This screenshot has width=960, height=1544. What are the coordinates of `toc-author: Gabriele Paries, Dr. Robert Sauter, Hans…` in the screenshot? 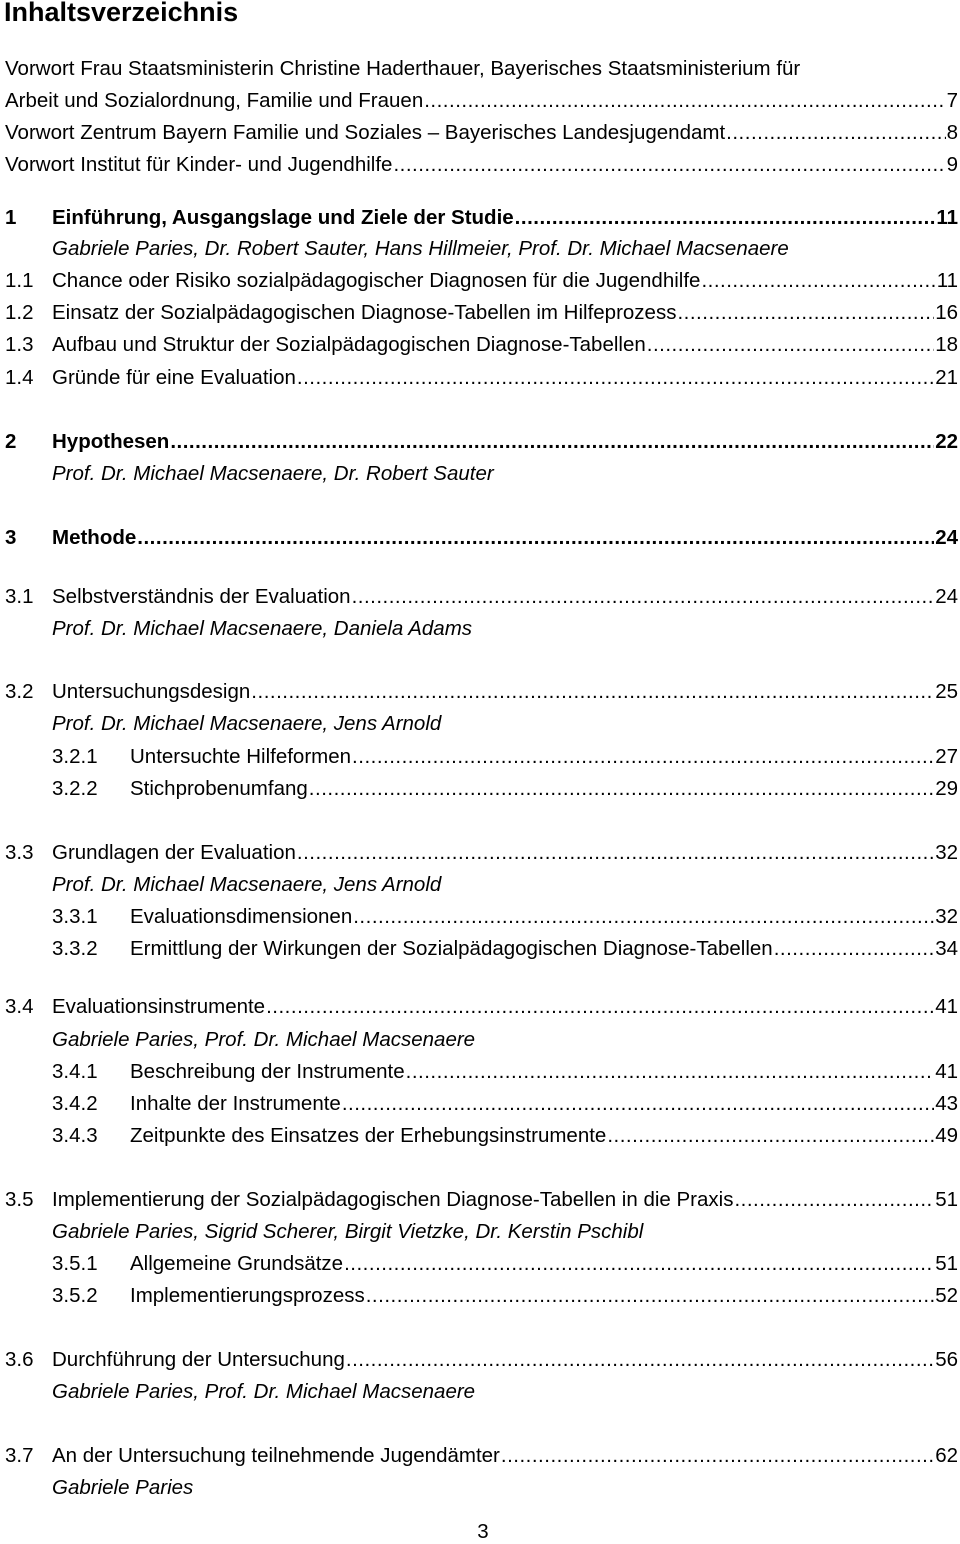 It's located at (420, 248).